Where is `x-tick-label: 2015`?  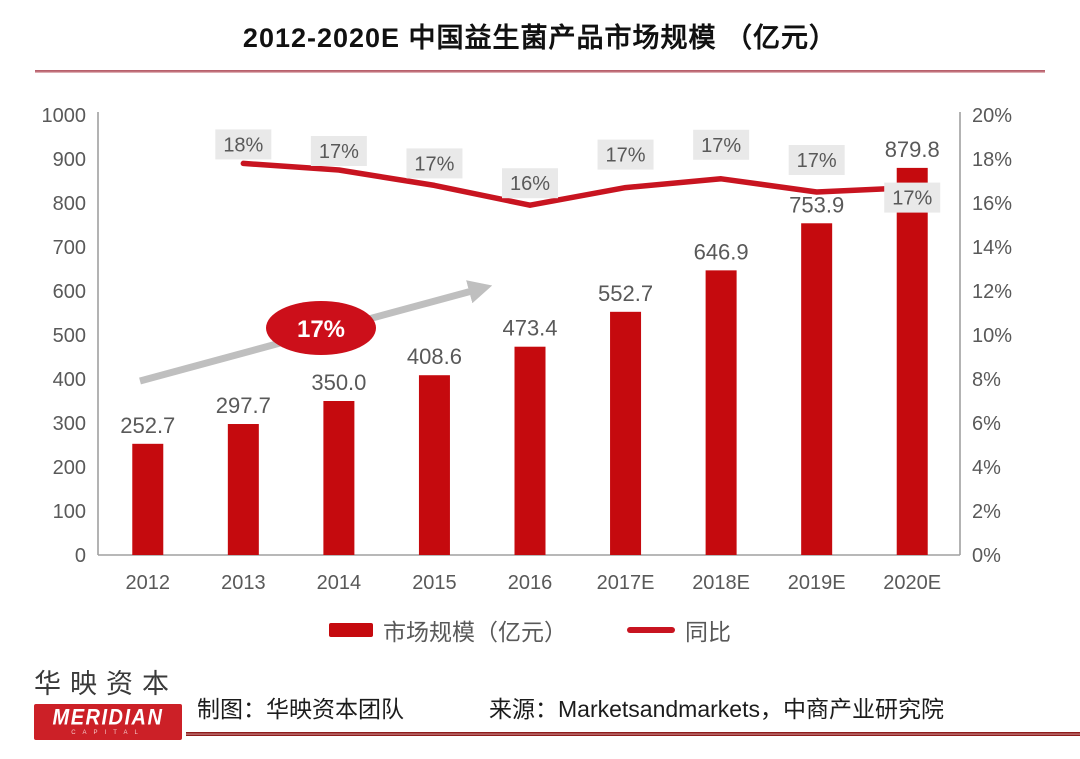
x-tick-label: 2015 is located at coordinates (434, 583).